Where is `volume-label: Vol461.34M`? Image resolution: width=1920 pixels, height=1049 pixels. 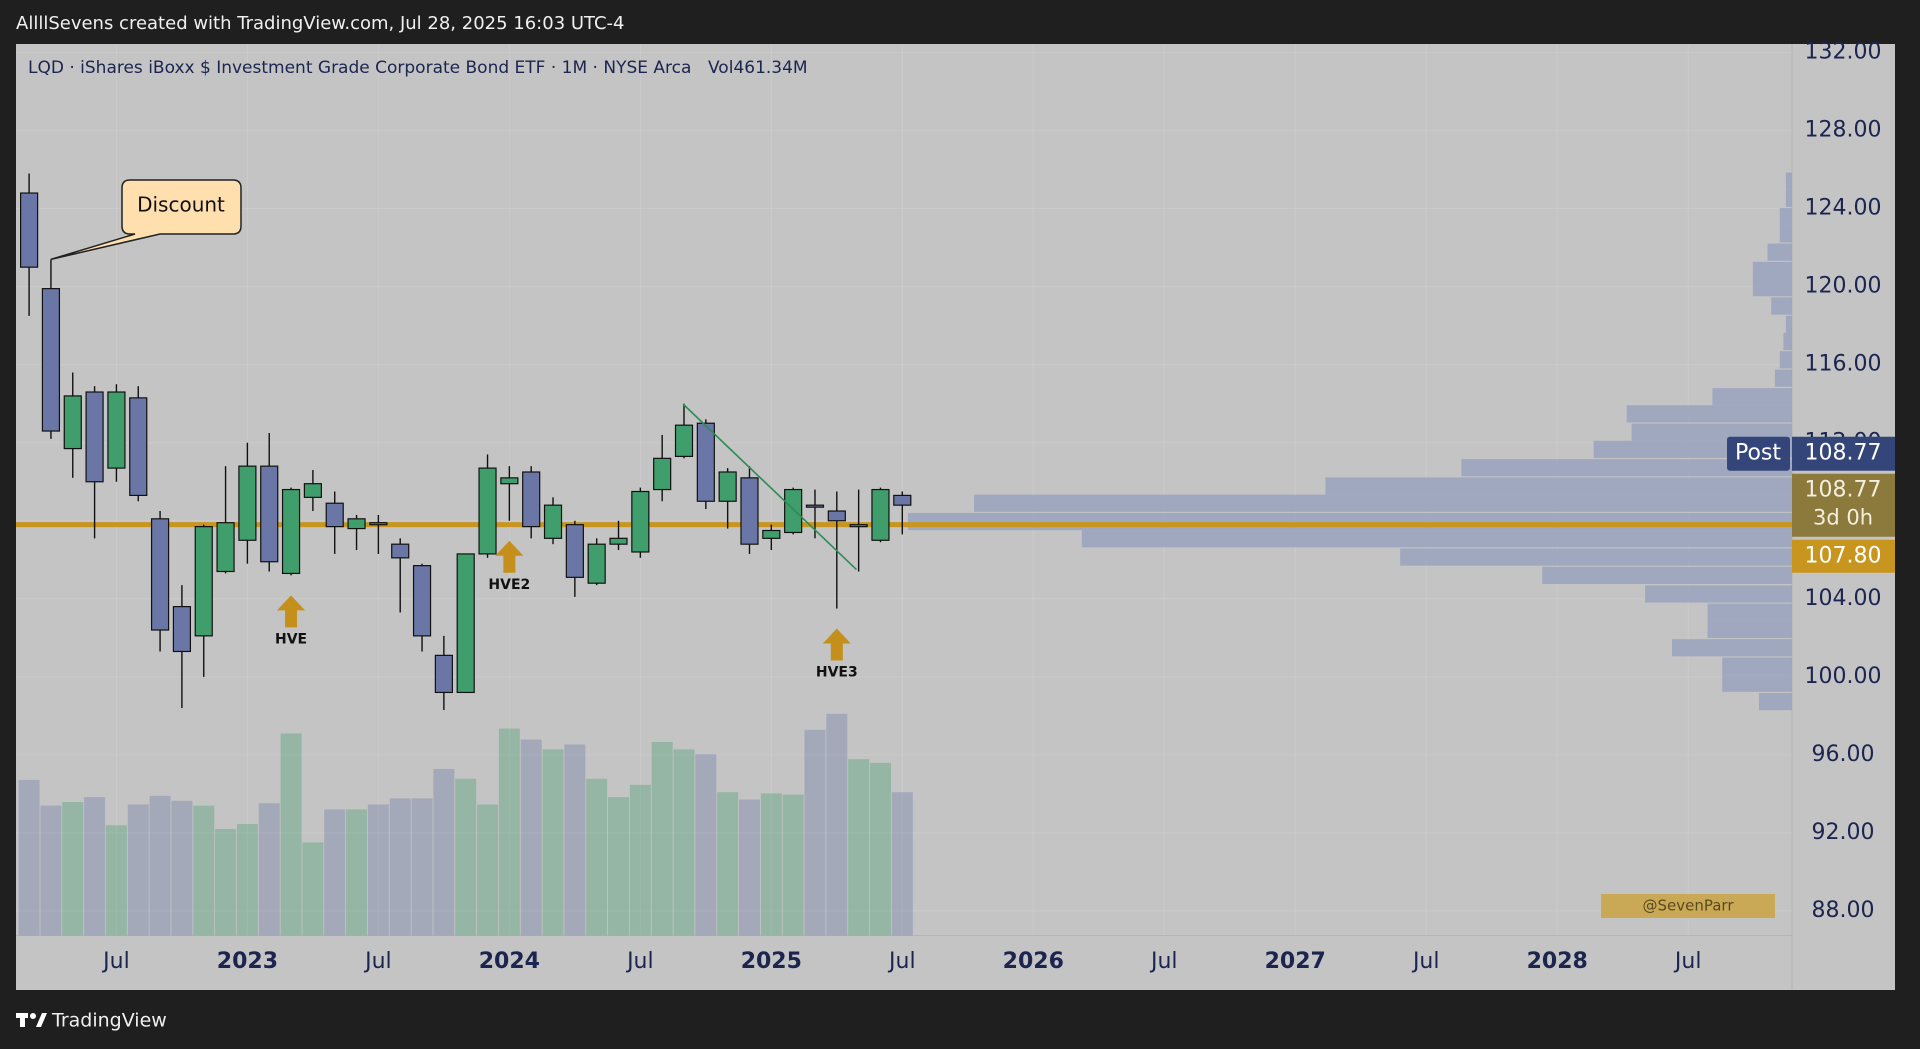
volume-label: Vol461.34M is located at coordinates (758, 68).